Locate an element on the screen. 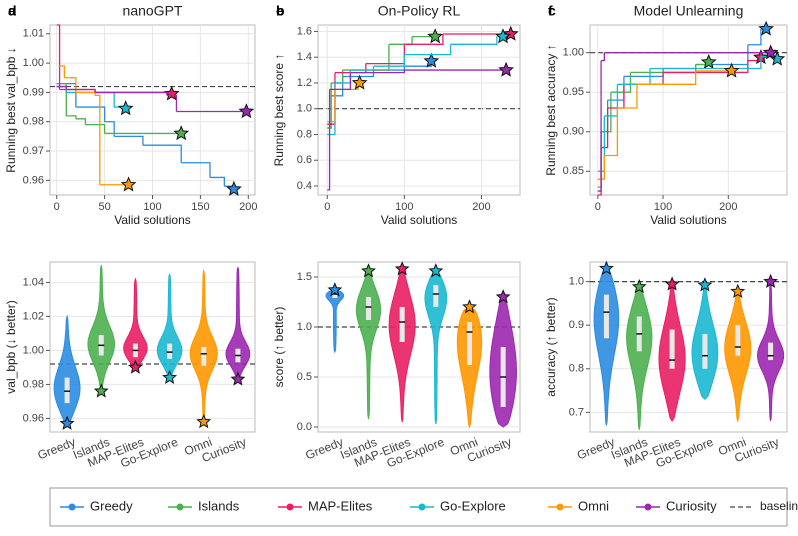 The width and height of the screenshot is (798, 536). y-tick-label: 1.5 is located at coordinates (304, 277).